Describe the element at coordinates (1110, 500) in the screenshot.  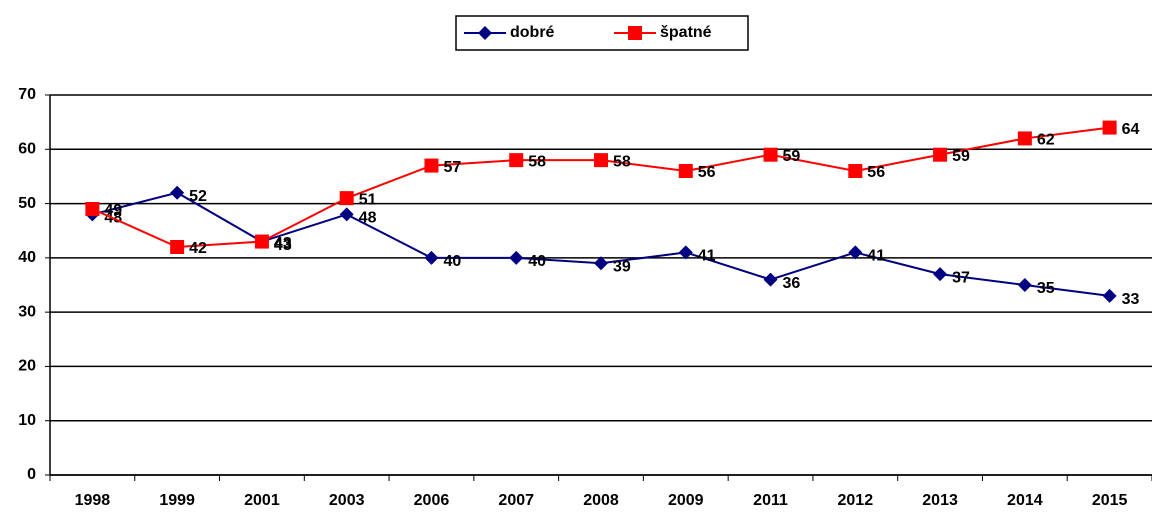
I see `x-tick-label: 2015` at that location.